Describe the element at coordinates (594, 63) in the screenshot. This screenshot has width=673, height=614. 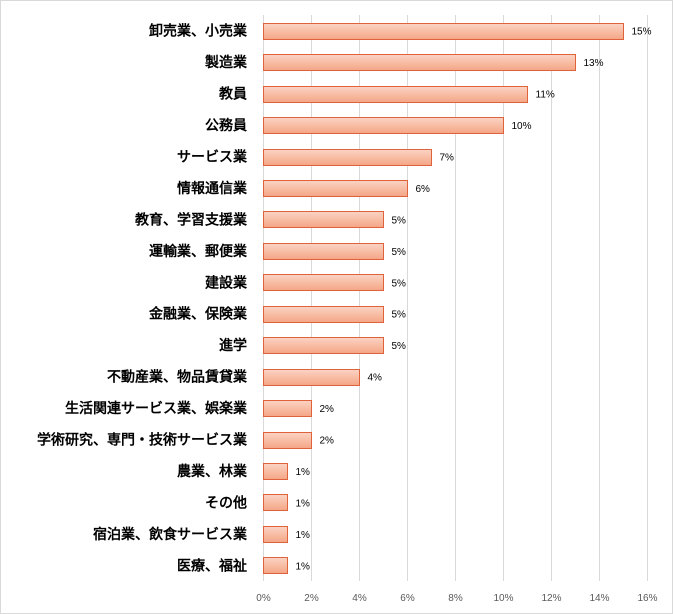
I see `data-label: 13%` at that location.